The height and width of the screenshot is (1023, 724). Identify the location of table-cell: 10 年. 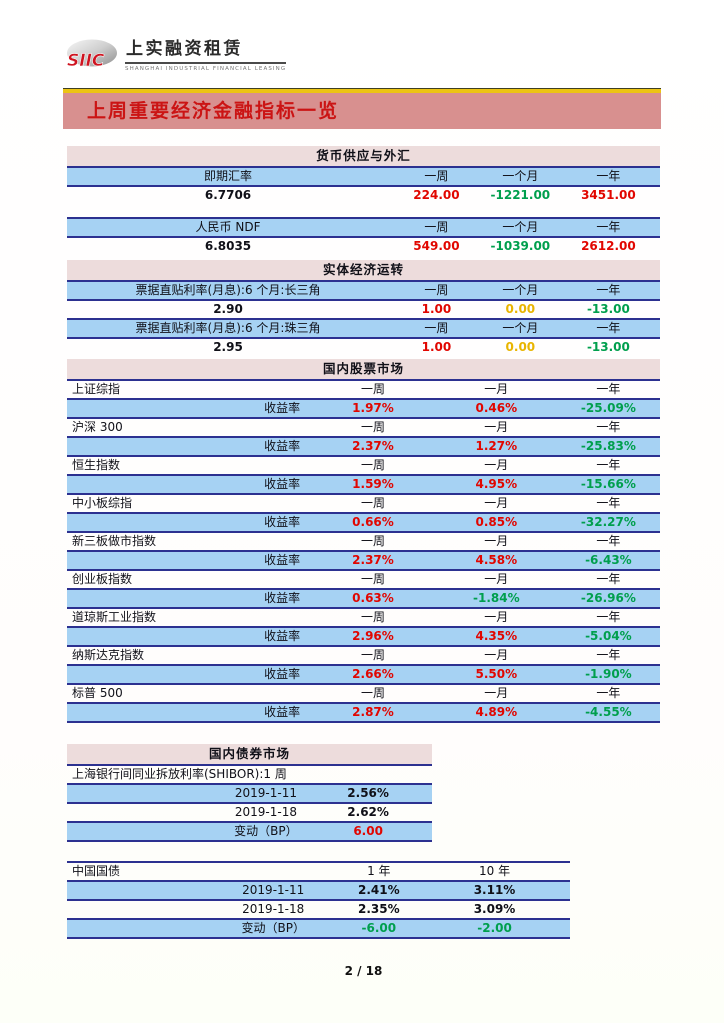
(494, 871).